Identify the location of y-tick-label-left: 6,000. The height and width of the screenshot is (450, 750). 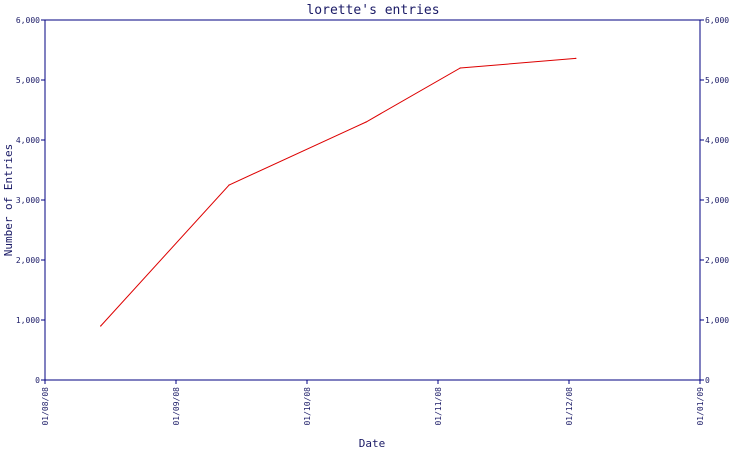
(28, 20).